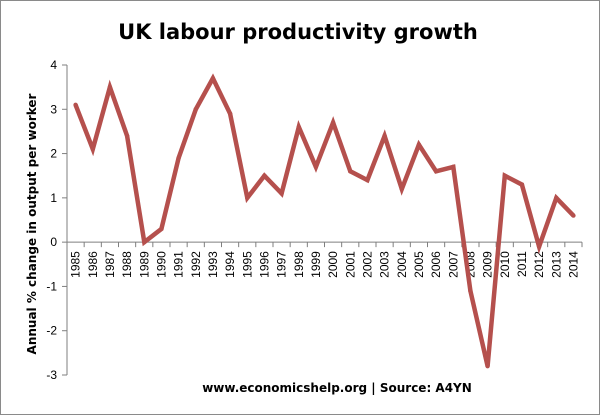 The width and height of the screenshot is (600, 415). What do you see at coordinates (337, 388) in the screenshot?
I see `source-note: www.economicshelp.org | Source: A4YN` at bounding box center [337, 388].